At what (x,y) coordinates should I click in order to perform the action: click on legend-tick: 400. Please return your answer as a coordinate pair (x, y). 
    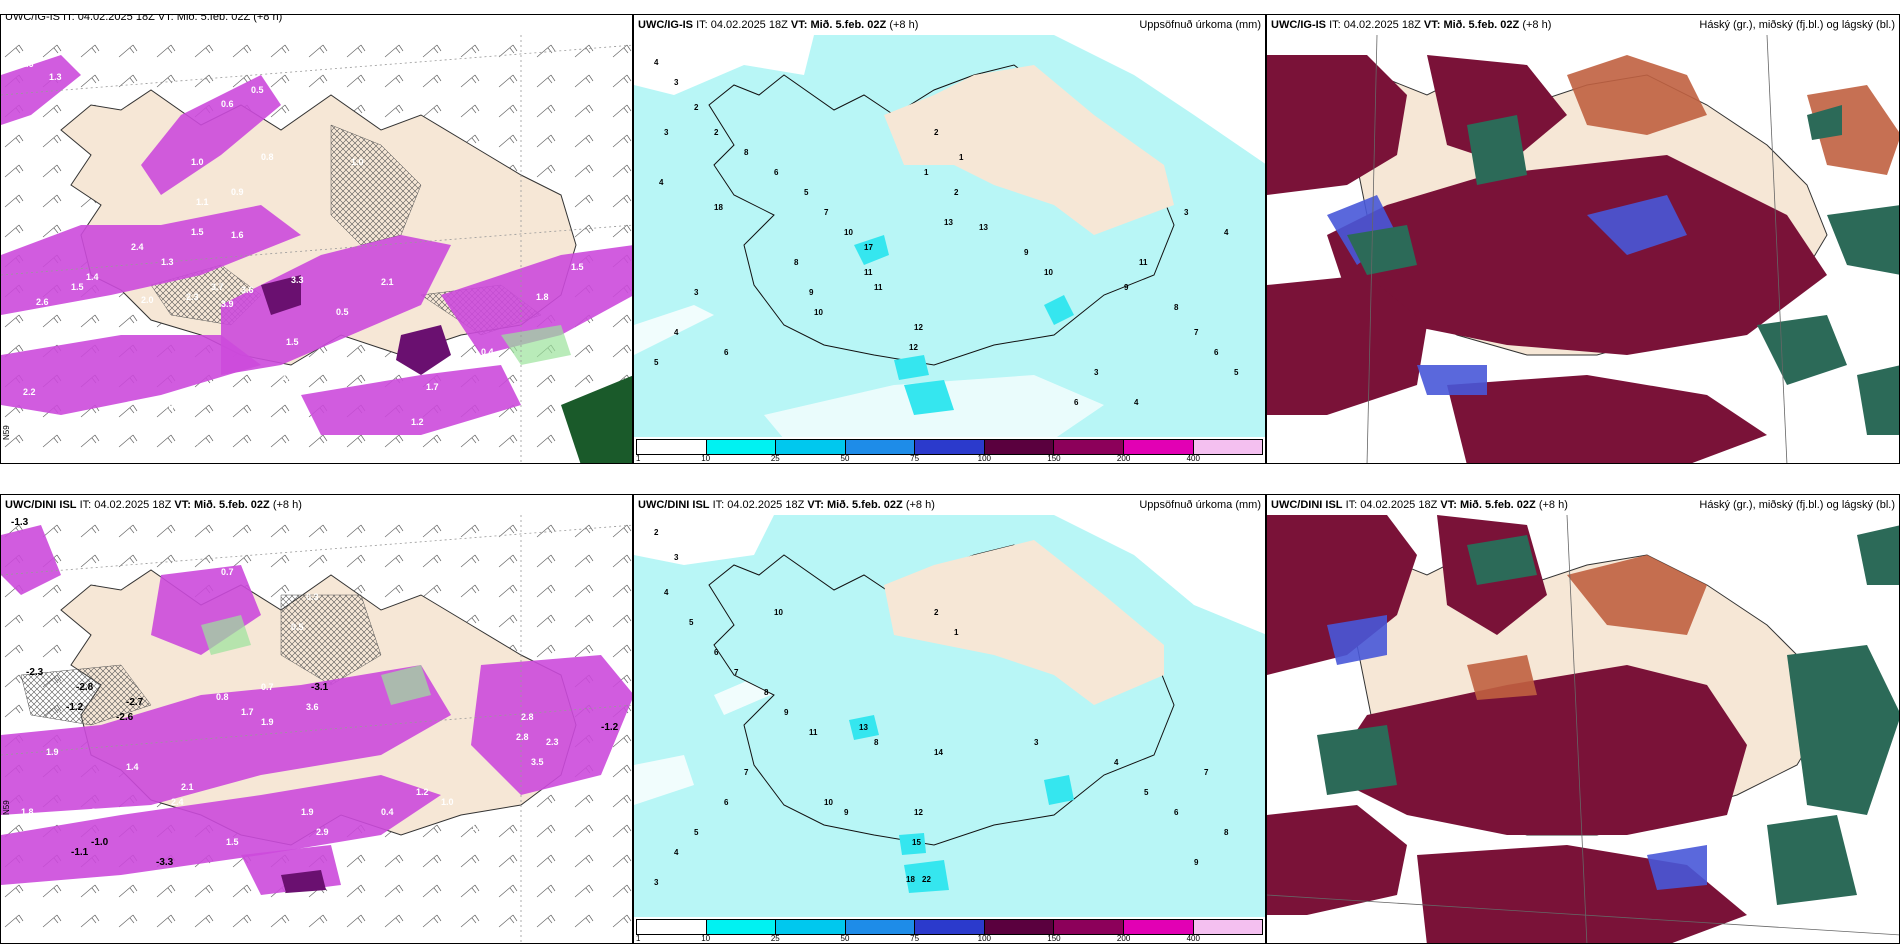
    Looking at the image, I should click on (1193, 938).